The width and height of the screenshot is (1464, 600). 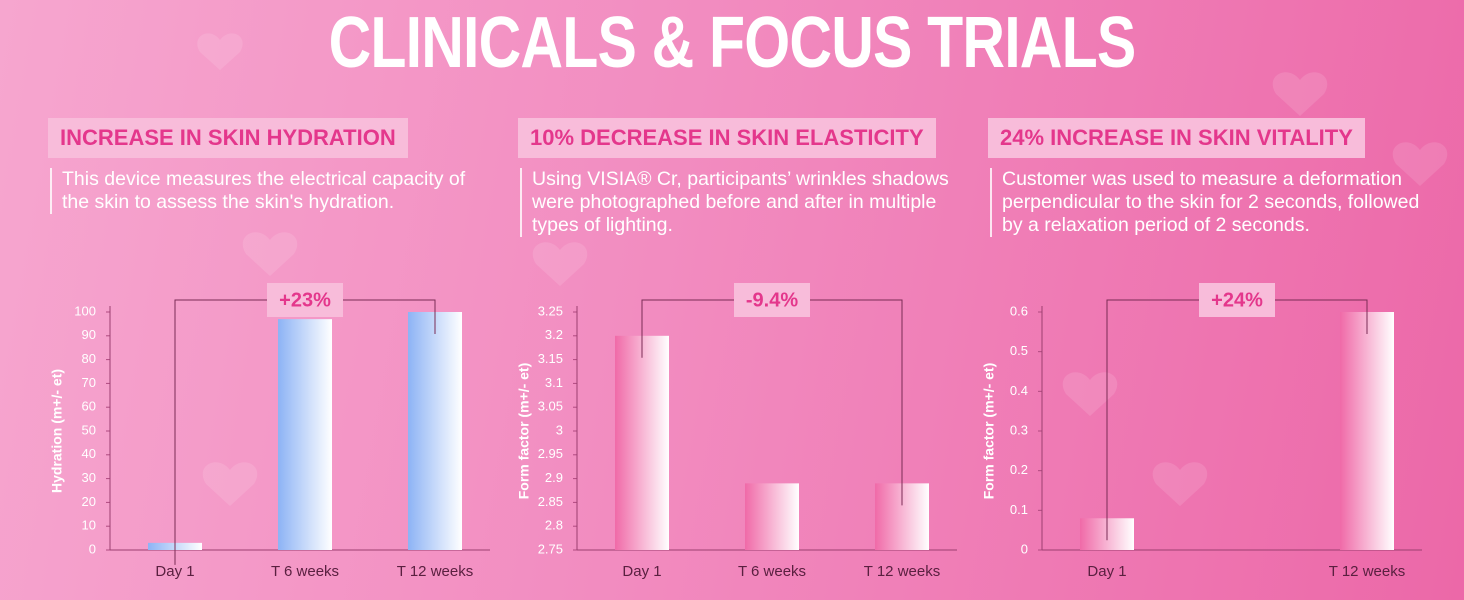 What do you see at coordinates (732, 43) in the screenshot?
I see `page-title: CLINICALS & FOCUS TRIALS` at bounding box center [732, 43].